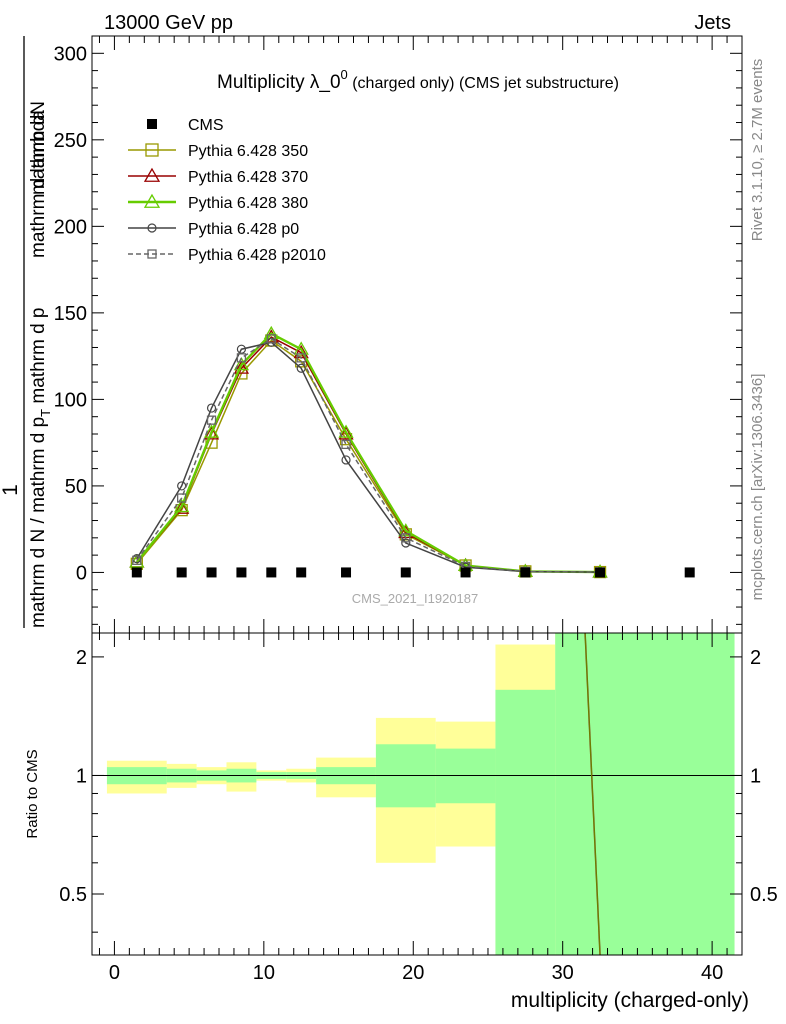  What do you see at coordinates (248, 177) in the screenshot?
I see `legend-label: Pythia 6.428 370` at bounding box center [248, 177].